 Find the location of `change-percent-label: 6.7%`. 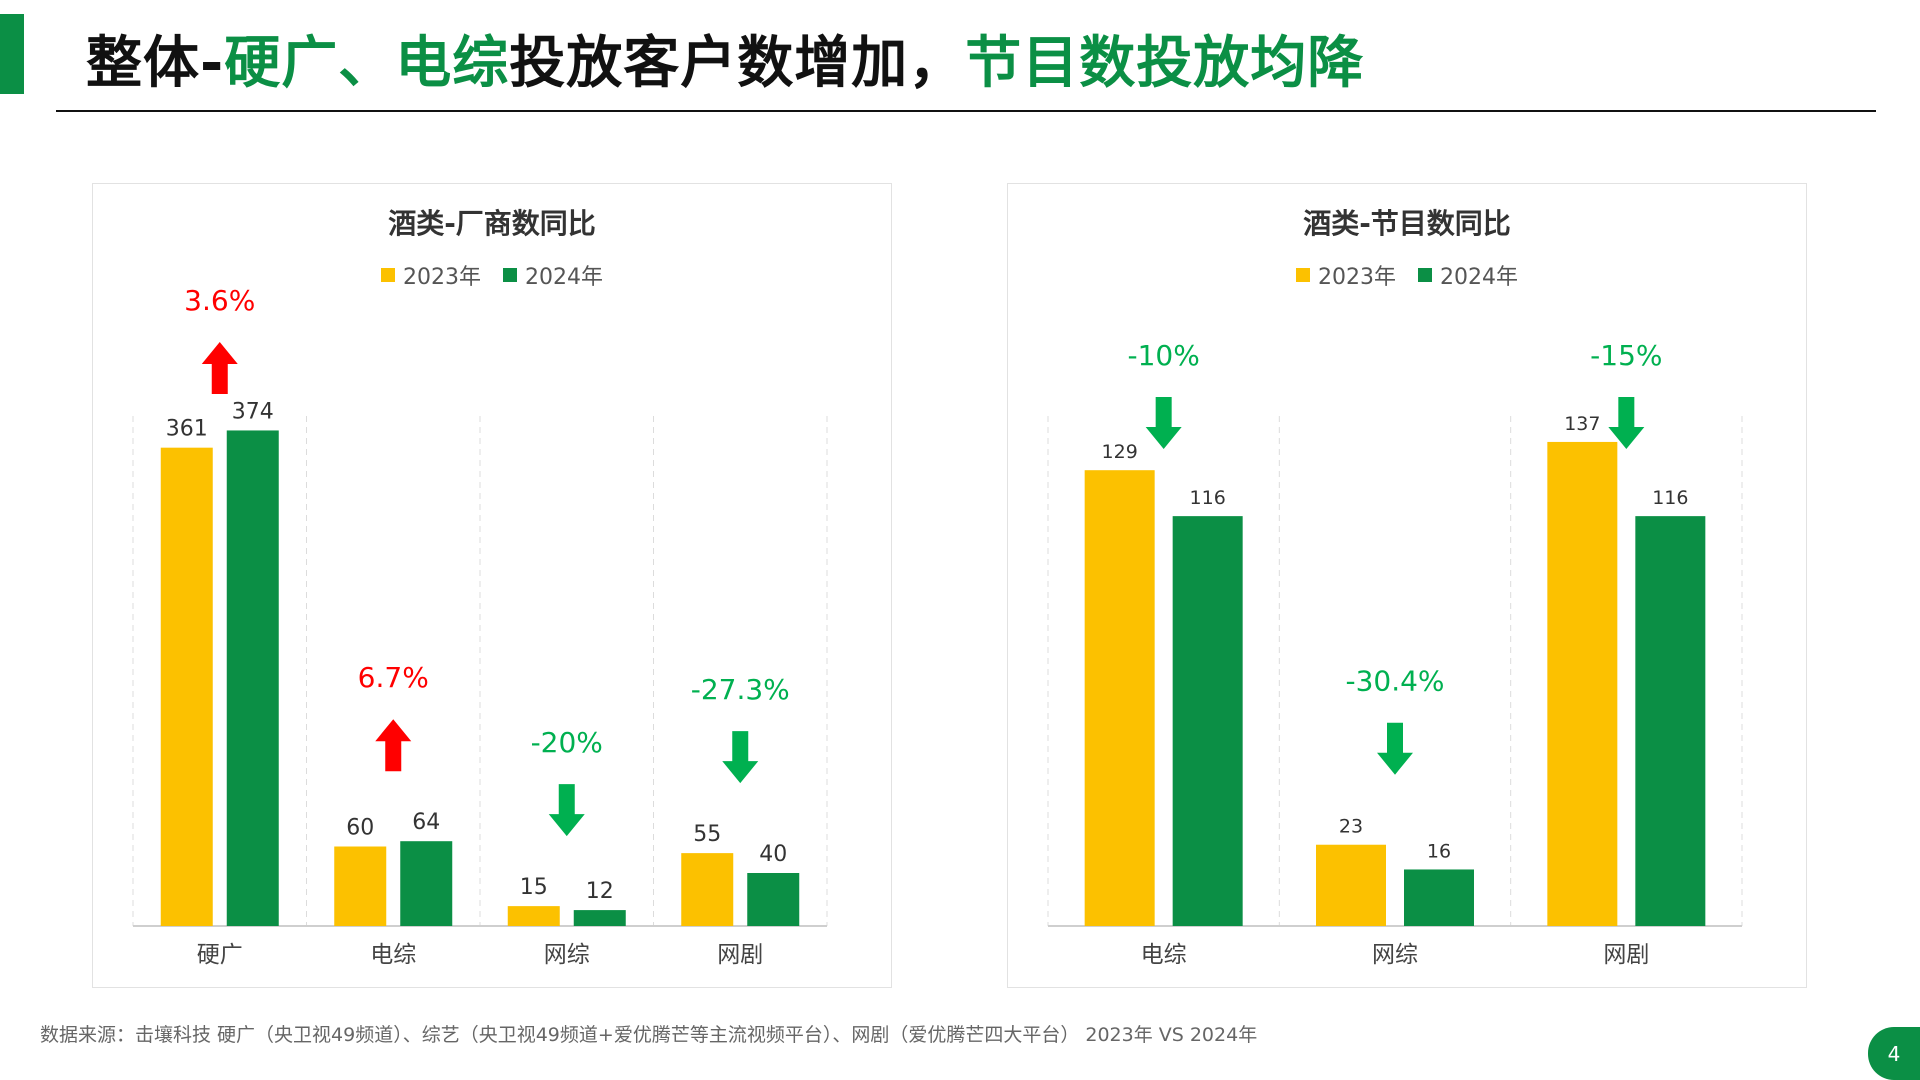

change-percent-label: 6.7% is located at coordinates (393, 677).